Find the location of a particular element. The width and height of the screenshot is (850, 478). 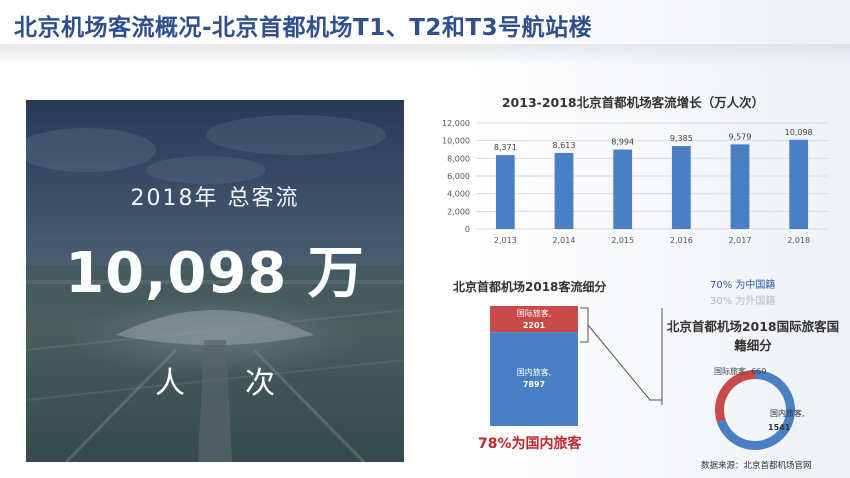

split-chart-plot: 国际旅客, 2201 国内旅客, 7897 is located at coordinates (534, 366).